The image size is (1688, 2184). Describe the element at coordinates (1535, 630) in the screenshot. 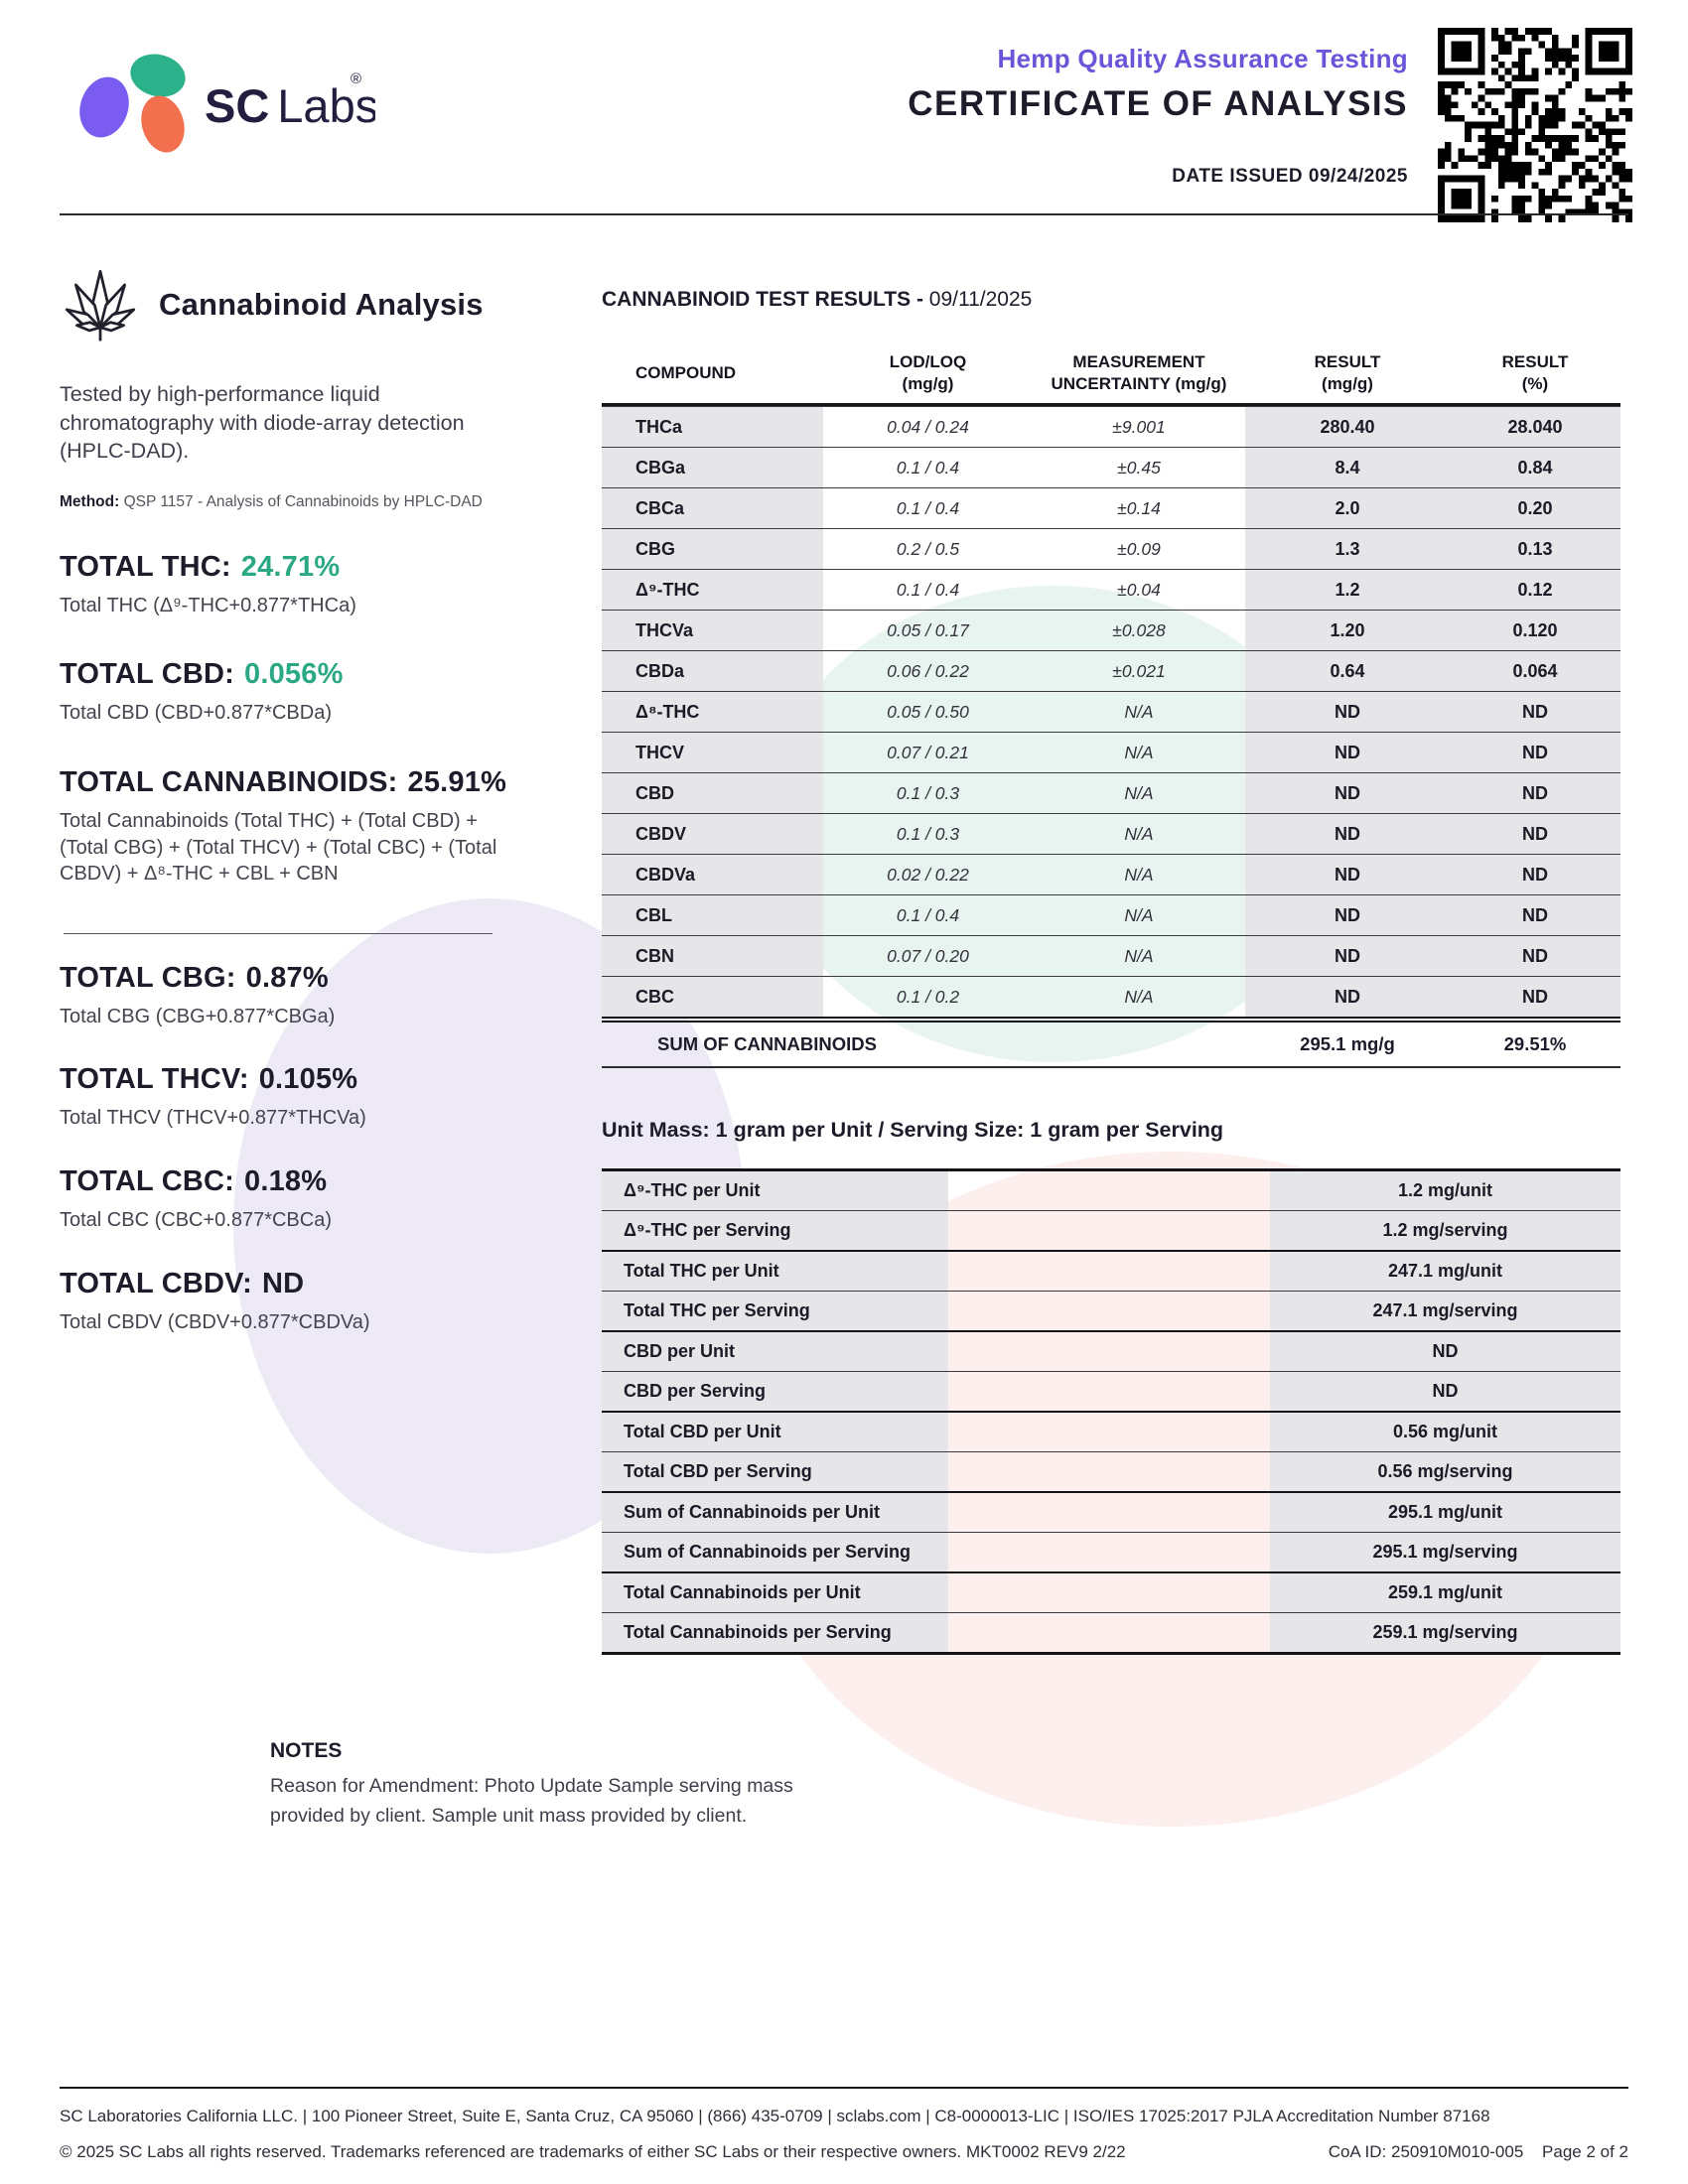

I see `result-pct-value: 0.120` at that location.